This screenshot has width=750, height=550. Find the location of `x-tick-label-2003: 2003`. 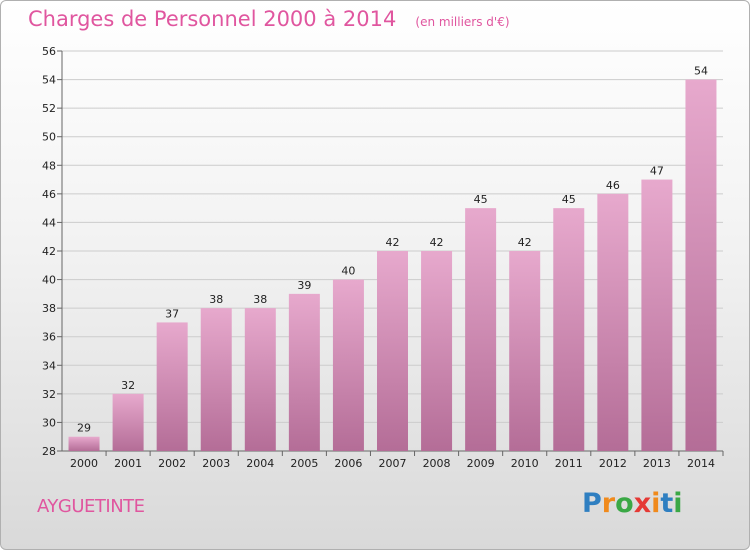

x-tick-label-2003: 2003 is located at coordinates (216, 463).